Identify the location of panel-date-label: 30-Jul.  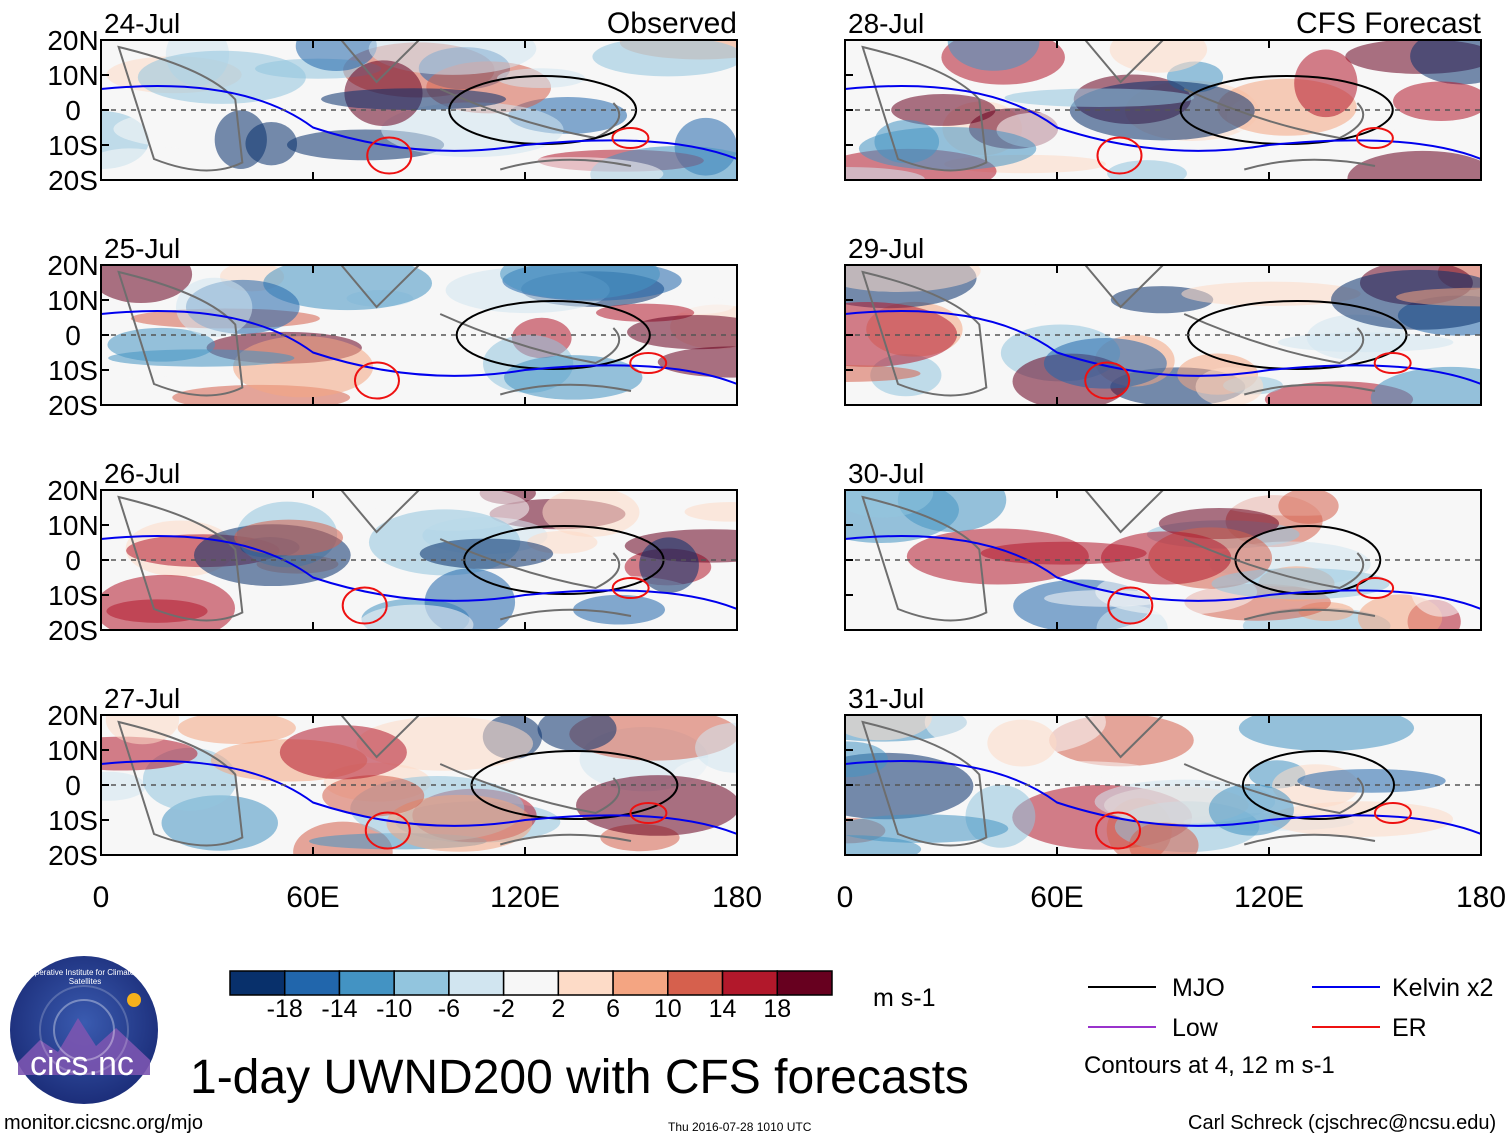
(886, 473).